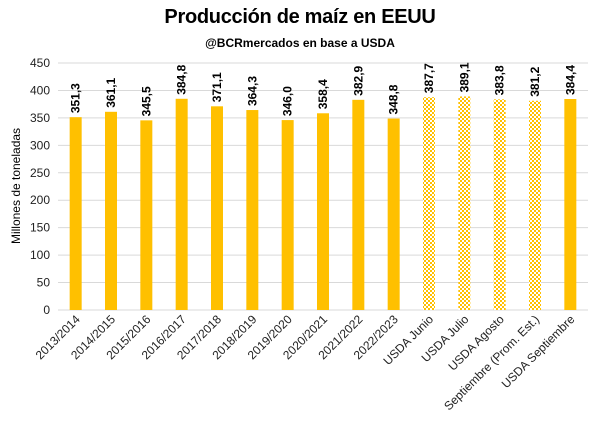 This screenshot has width=600, height=434. What do you see at coordinates (40, 186) in the screenshot?
I see `y-axis: 0 50 100 150 200 250 300 350 400 450` at bounding box center [40, 186].